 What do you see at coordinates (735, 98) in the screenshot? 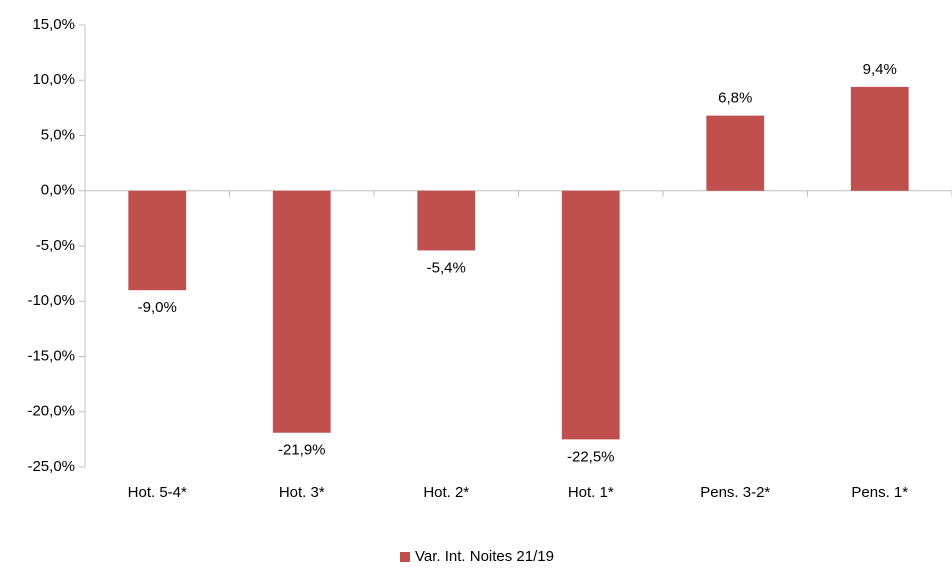
I see `data-label: 6,8%` at bounding box center [735, 98].